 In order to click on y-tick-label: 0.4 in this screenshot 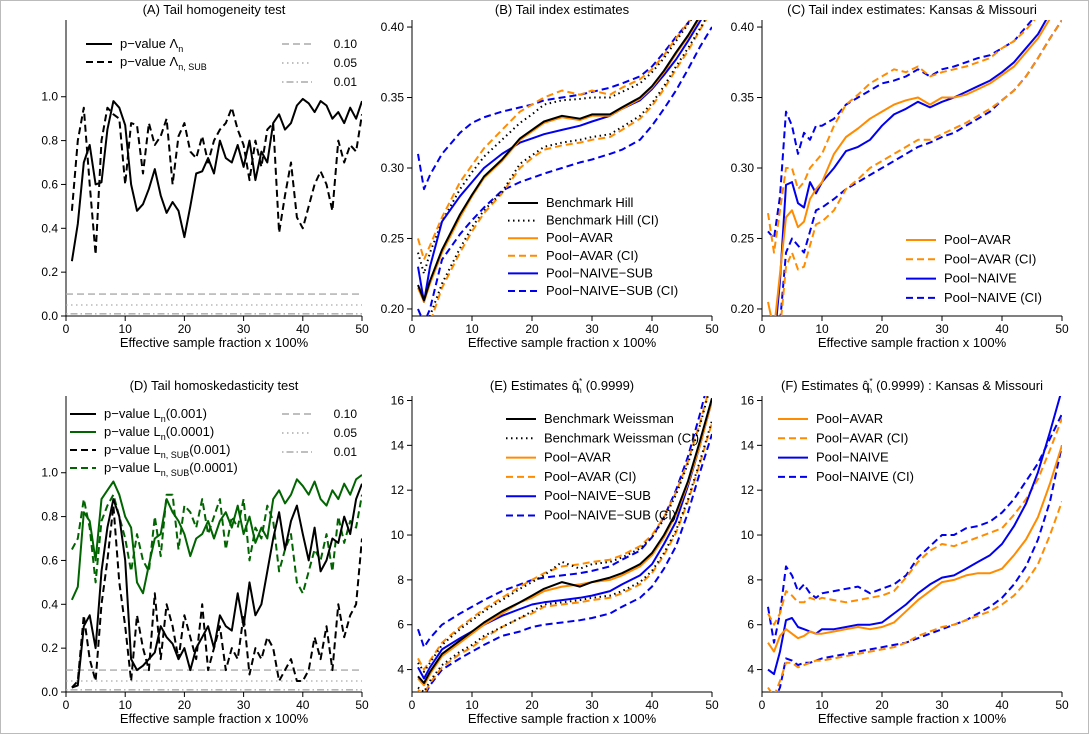, I will do `click(49, 604)`.